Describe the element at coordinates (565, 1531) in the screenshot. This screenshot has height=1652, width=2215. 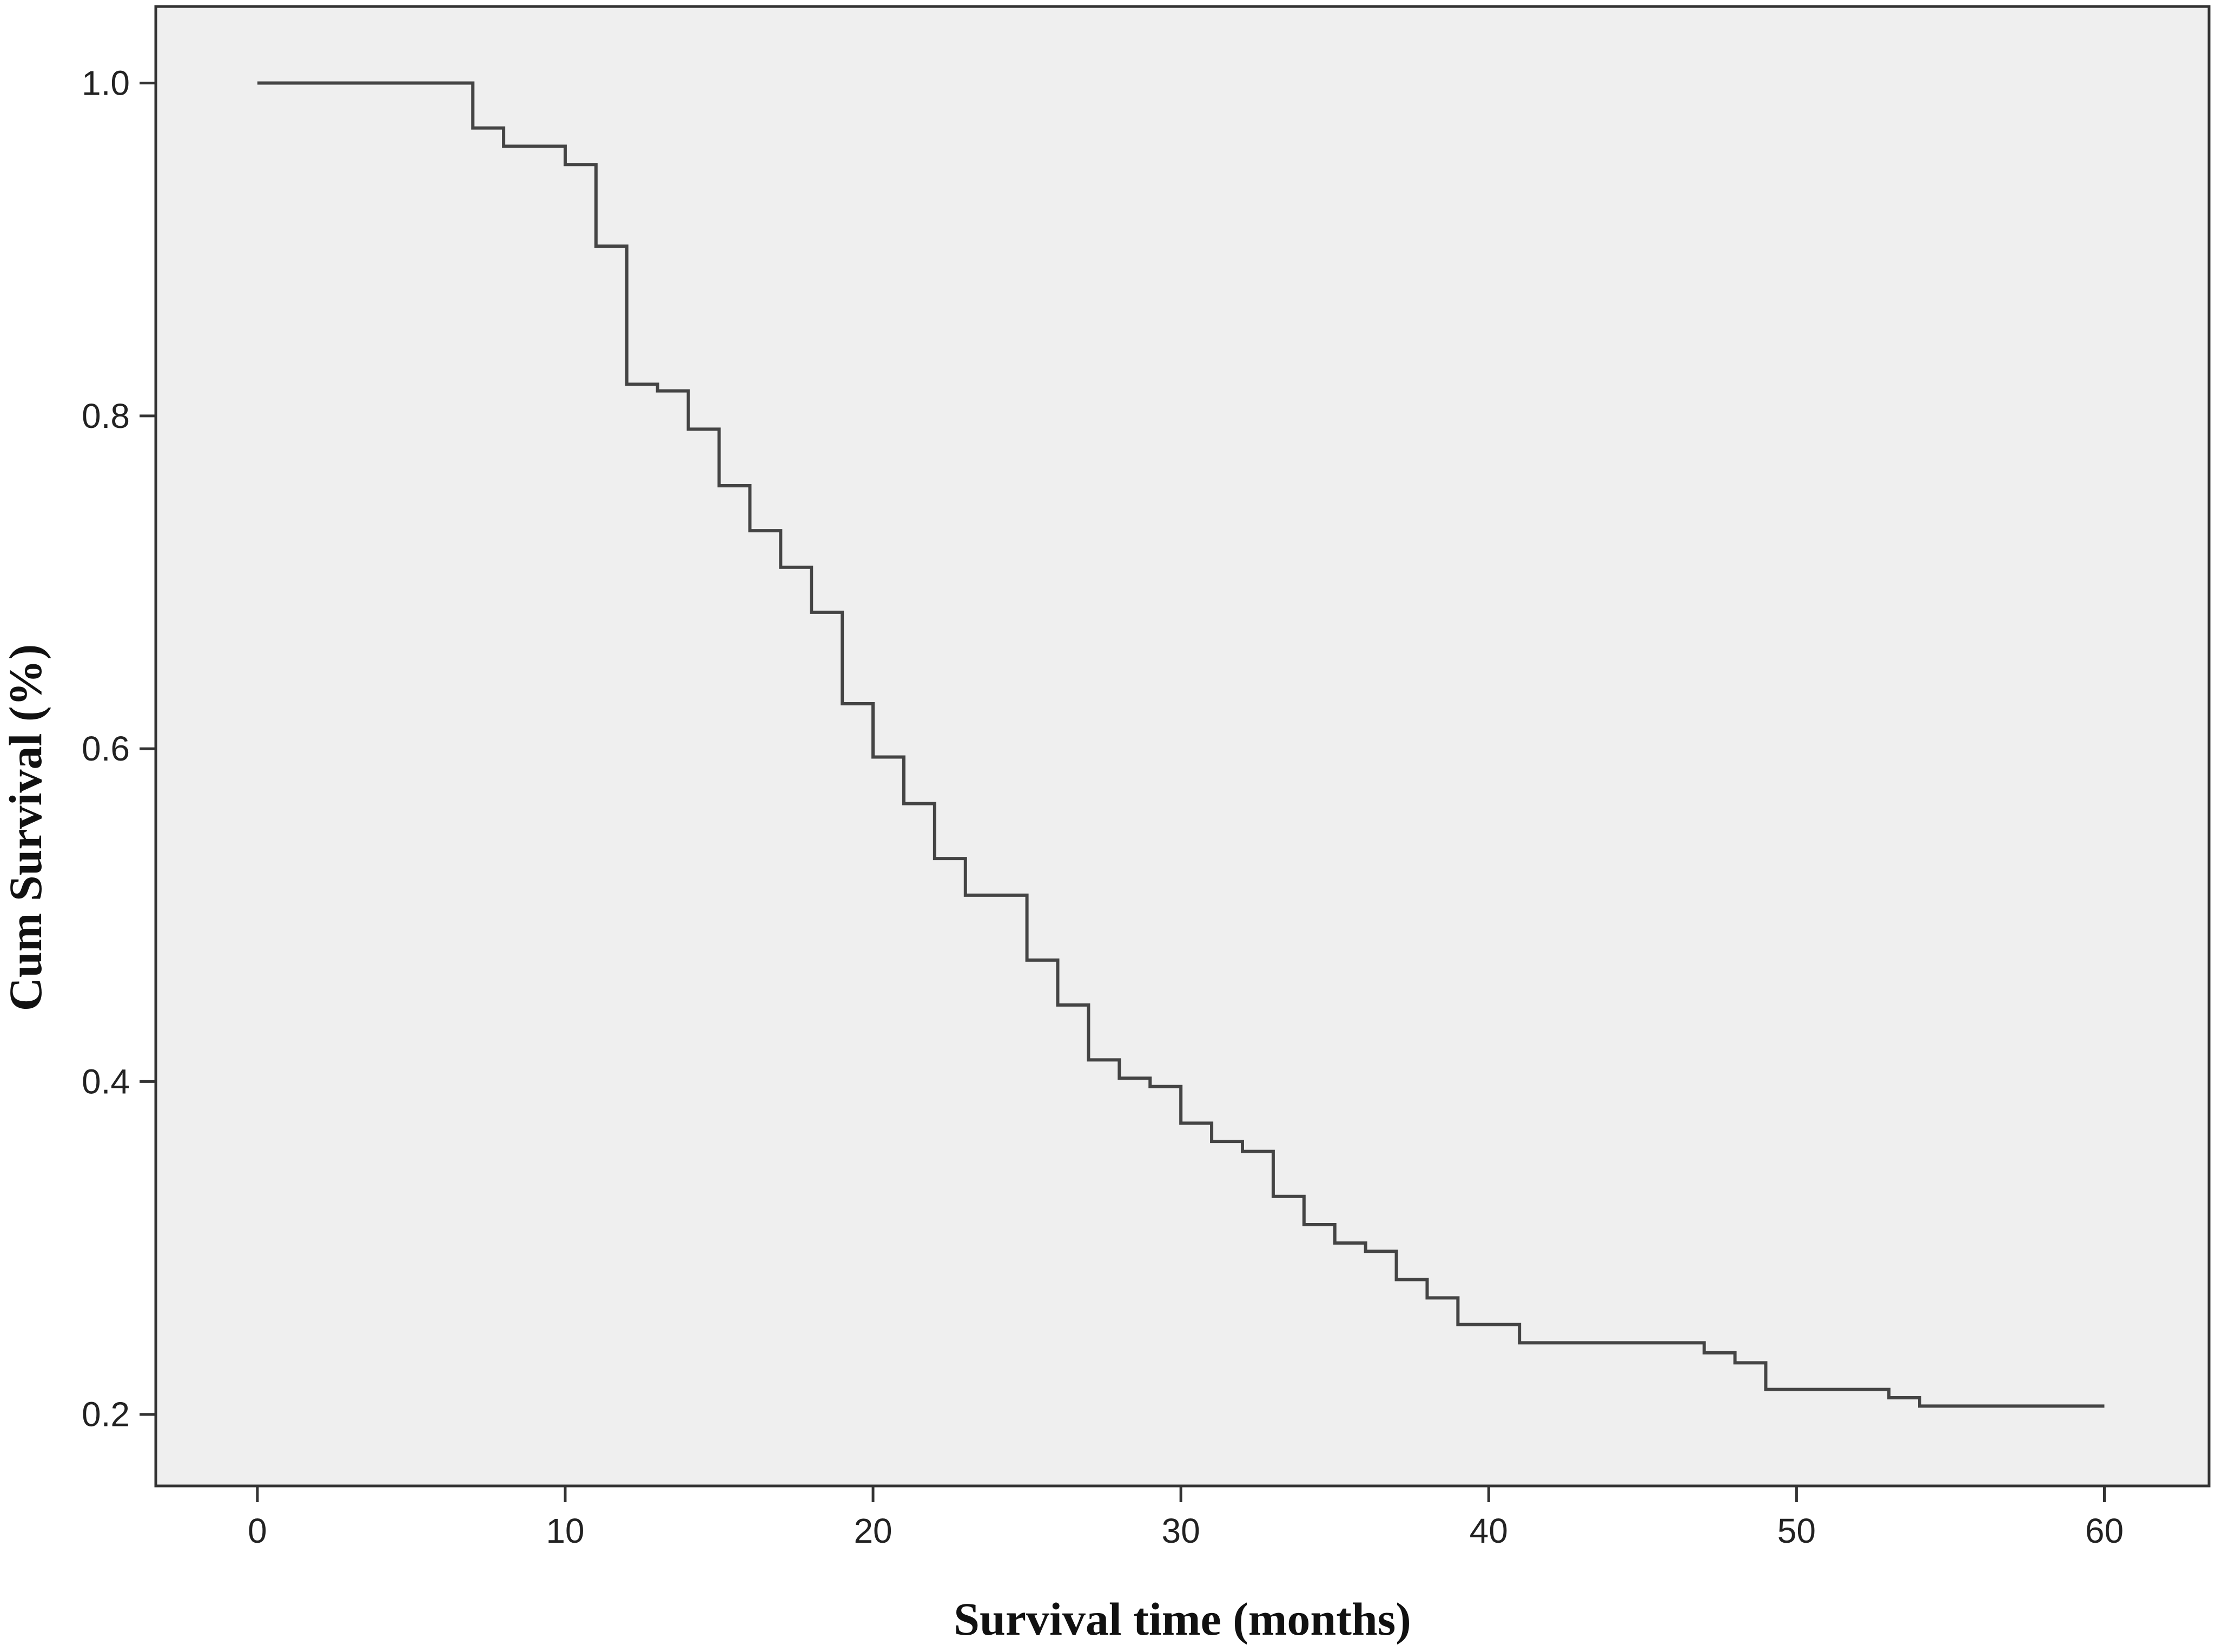
I see `x-tick-label: 10` at that location.